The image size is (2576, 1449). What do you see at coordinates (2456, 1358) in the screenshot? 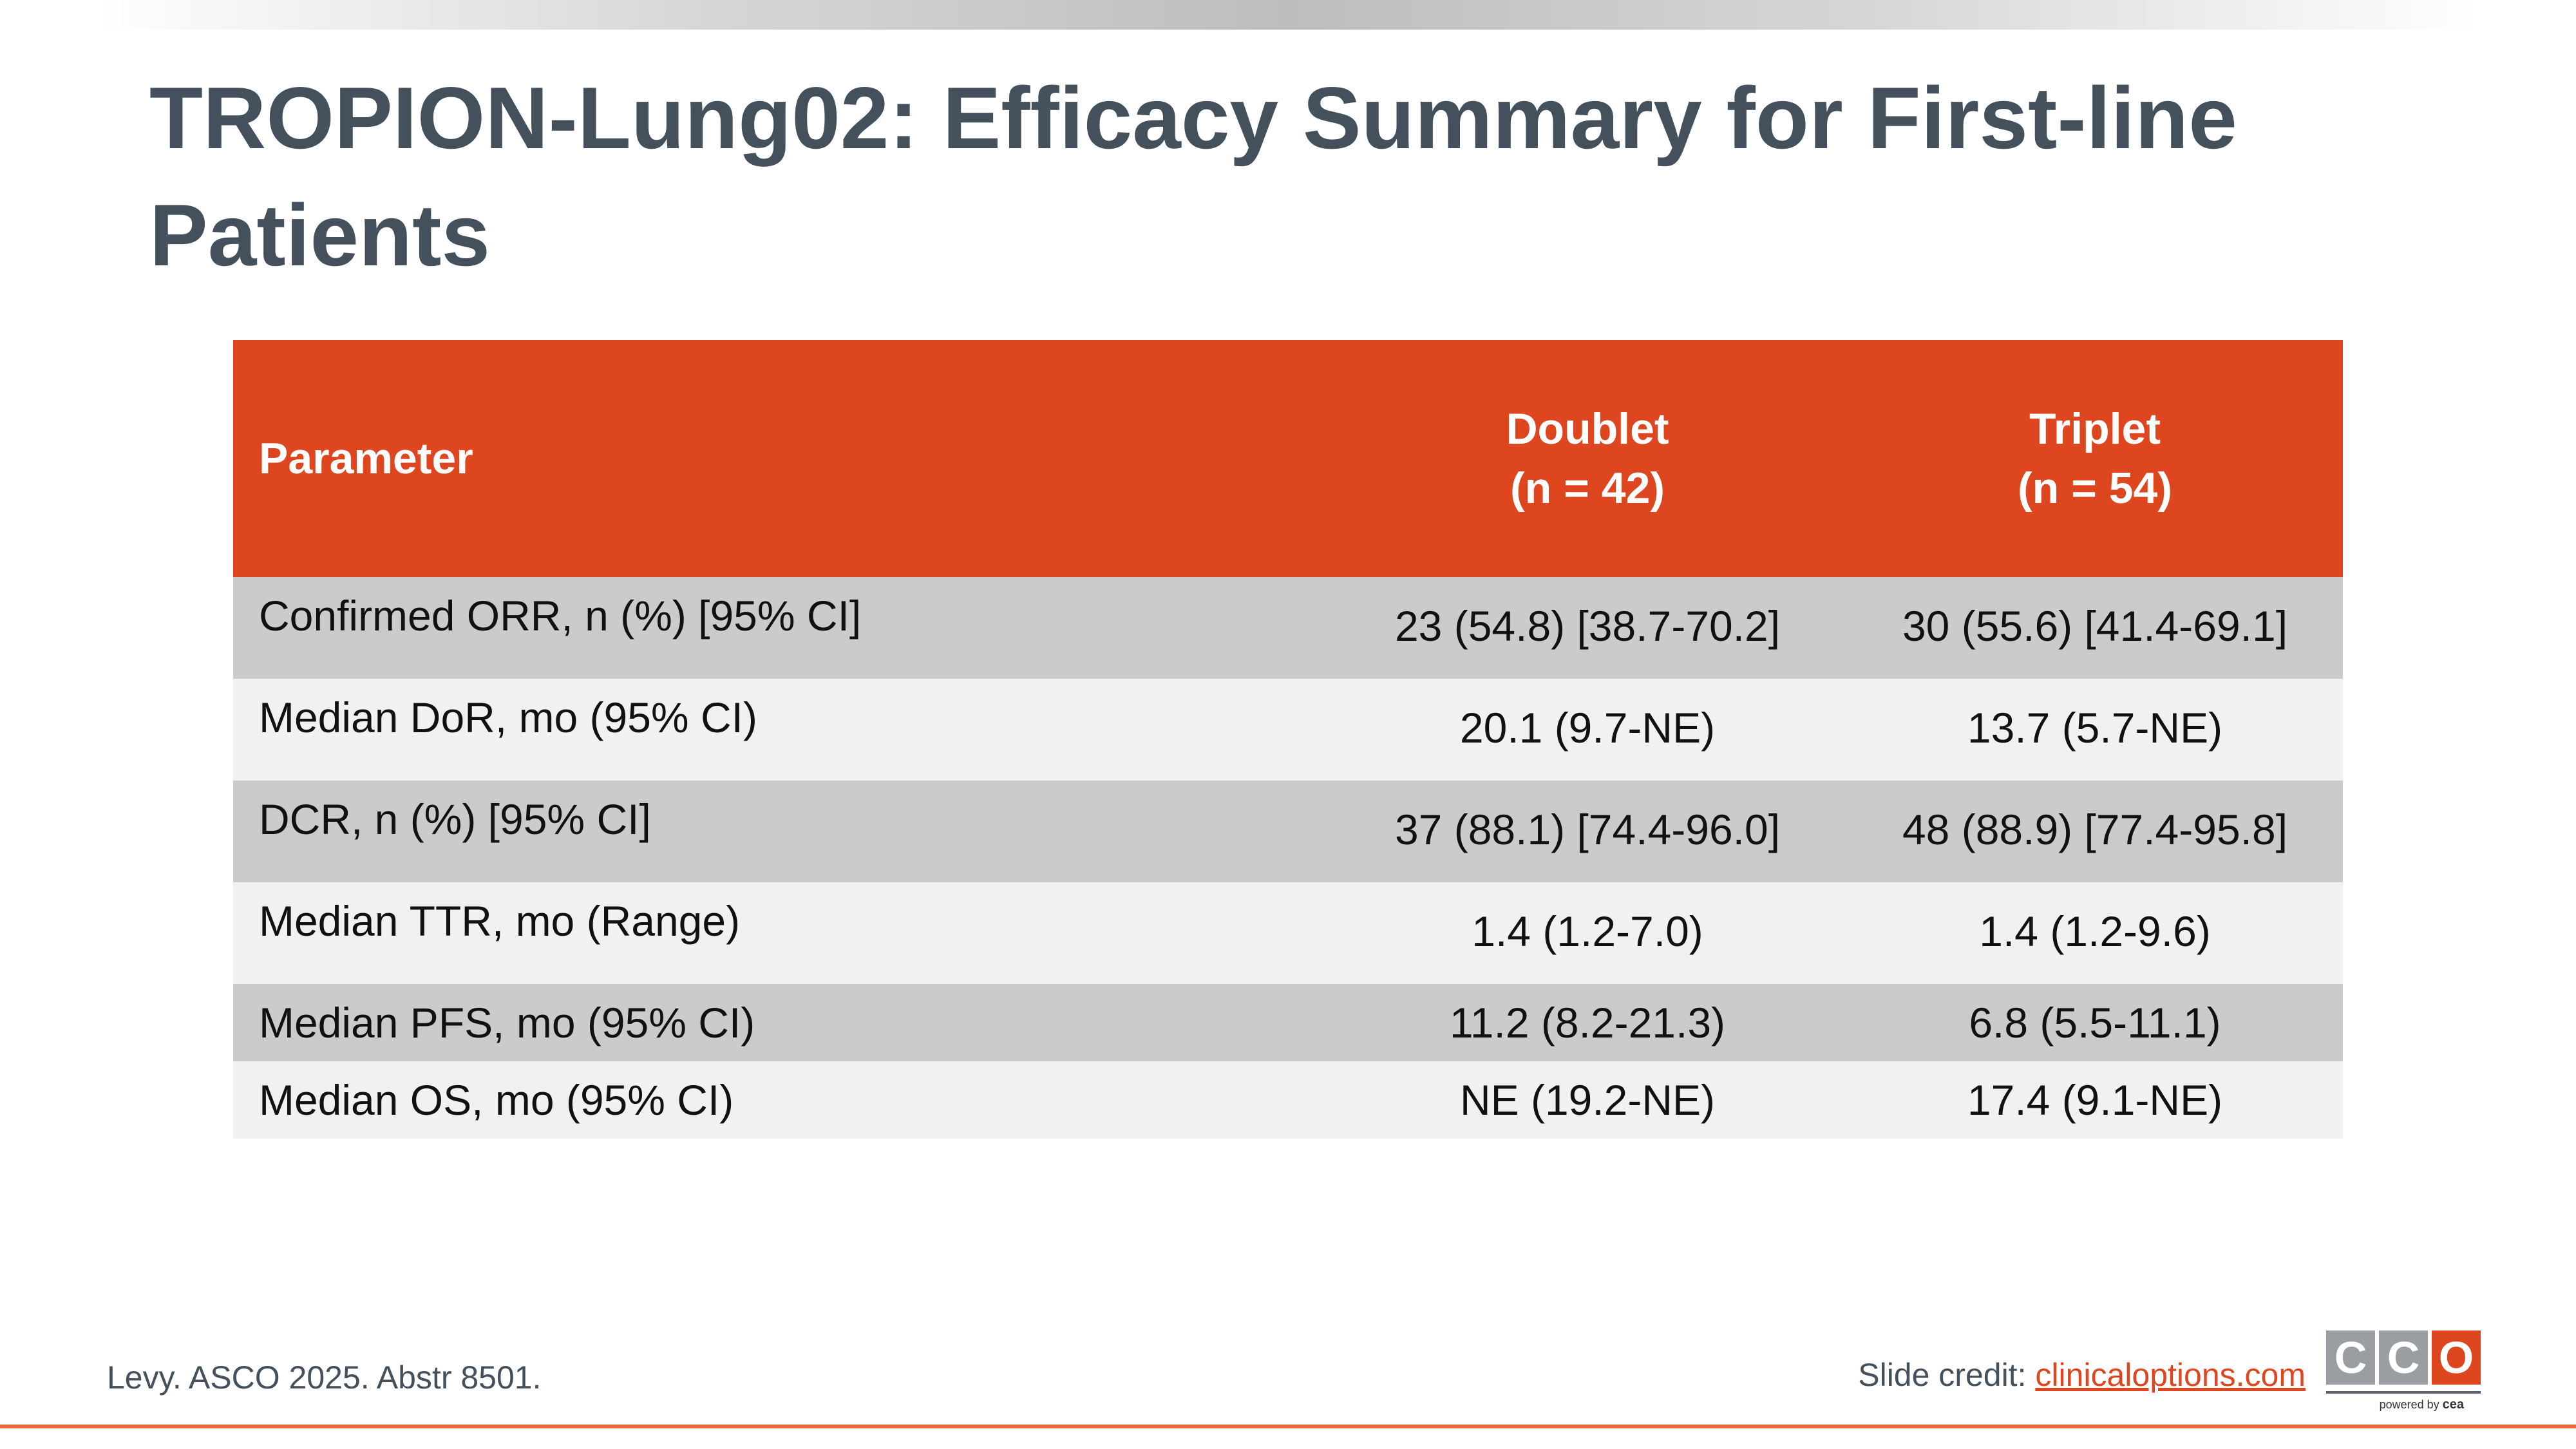
I see `logo-letter-o: O` at bounding box center [2456, 1358].